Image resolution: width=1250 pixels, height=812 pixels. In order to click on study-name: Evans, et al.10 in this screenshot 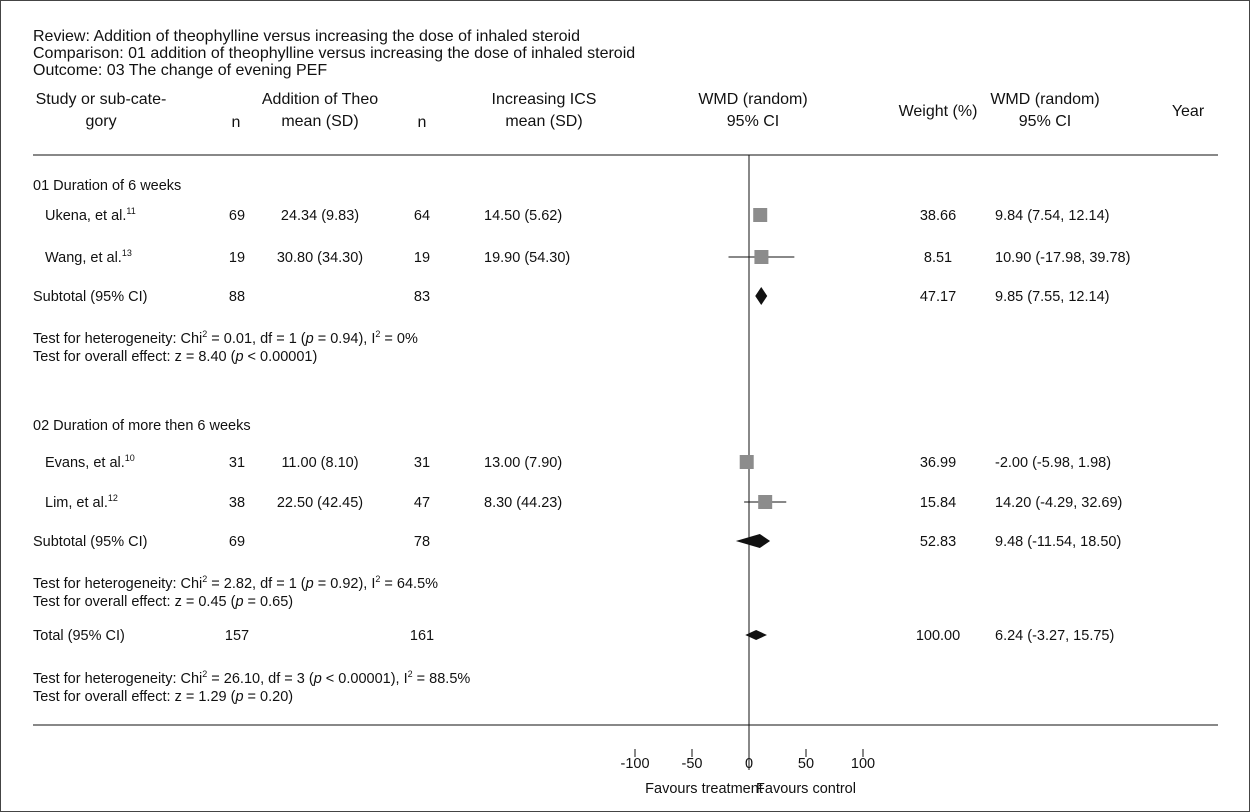, I will do `click(90, 462)`.